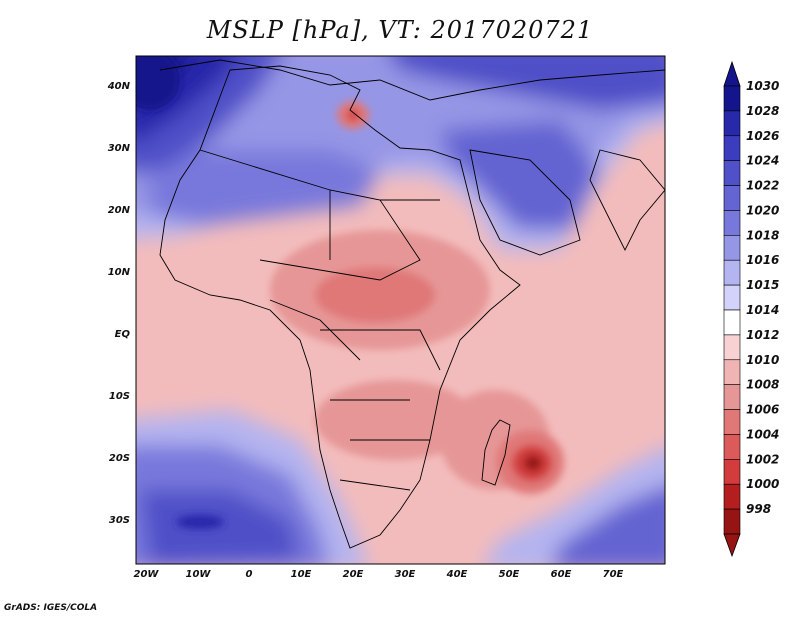 The image size is (800, 618). What do you see at coordinates (762, 210) in the screenshot?
I see `colorbar-label: 1020` at bounding box center [762, 210].